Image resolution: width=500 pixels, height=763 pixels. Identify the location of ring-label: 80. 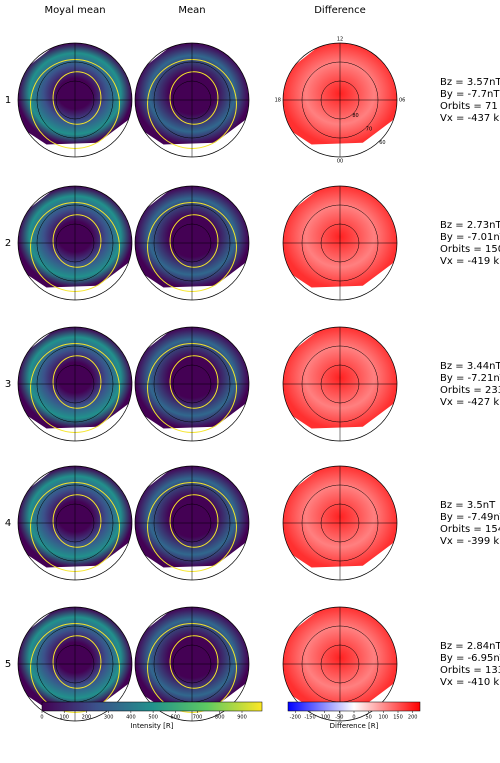
(355, 116).